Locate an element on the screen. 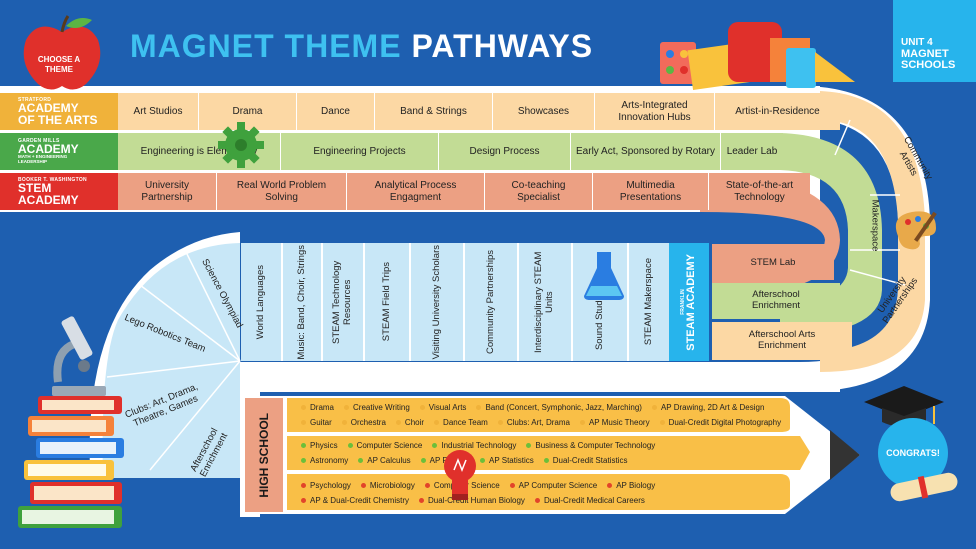 Image resolution: width=976 pixels, height=549 pixels. engineering-item: Engineering Projects is located at coordinates (359, 151).